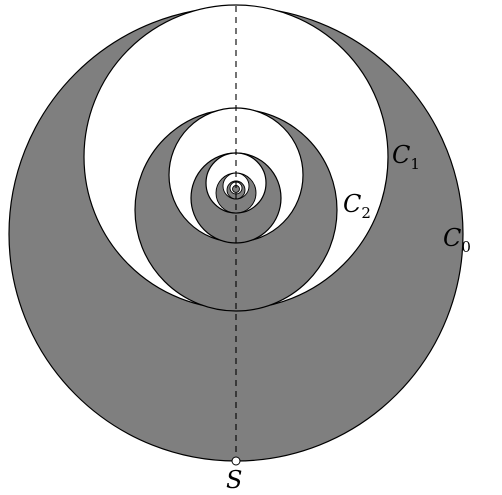 The height and width of the screenshot is (495, 502). What do you see at coordinates (401, 155) in the screenshot?
I see `label-c1-letter: C` at bounding box center [401, 155].